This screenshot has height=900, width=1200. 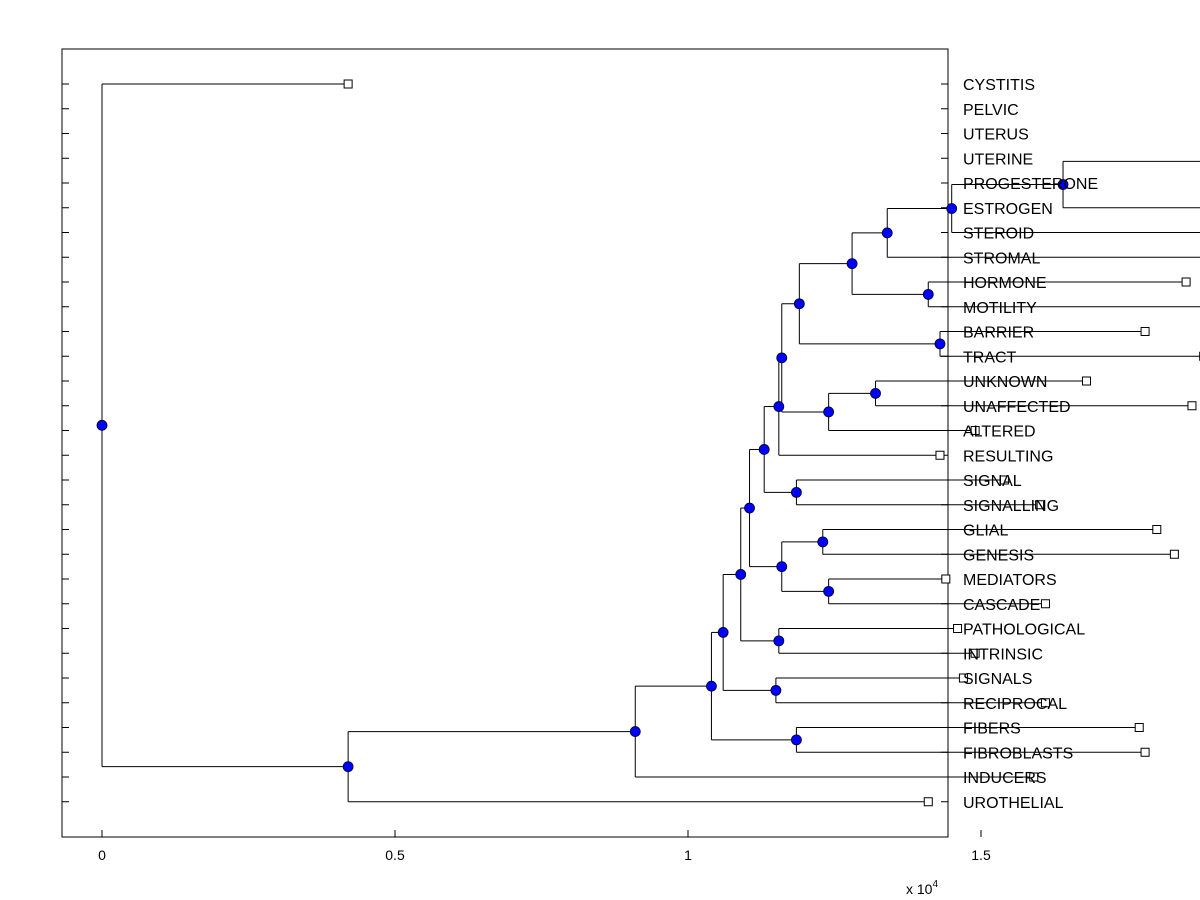 I want to click on leaf-label: SIGNALLING, so click(x=1011, y=506).